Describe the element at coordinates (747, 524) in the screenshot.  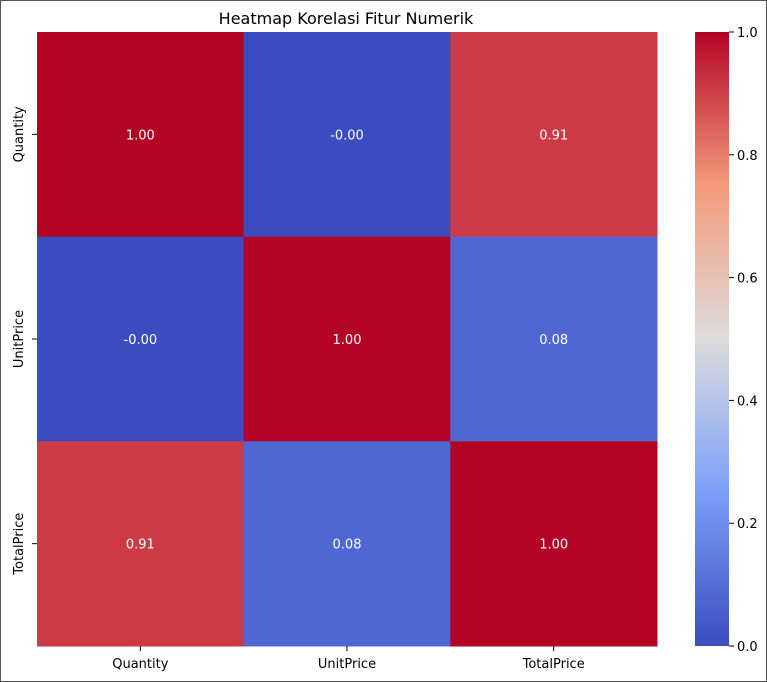
I see `colorbar-tick-label: 0.2` at that location.